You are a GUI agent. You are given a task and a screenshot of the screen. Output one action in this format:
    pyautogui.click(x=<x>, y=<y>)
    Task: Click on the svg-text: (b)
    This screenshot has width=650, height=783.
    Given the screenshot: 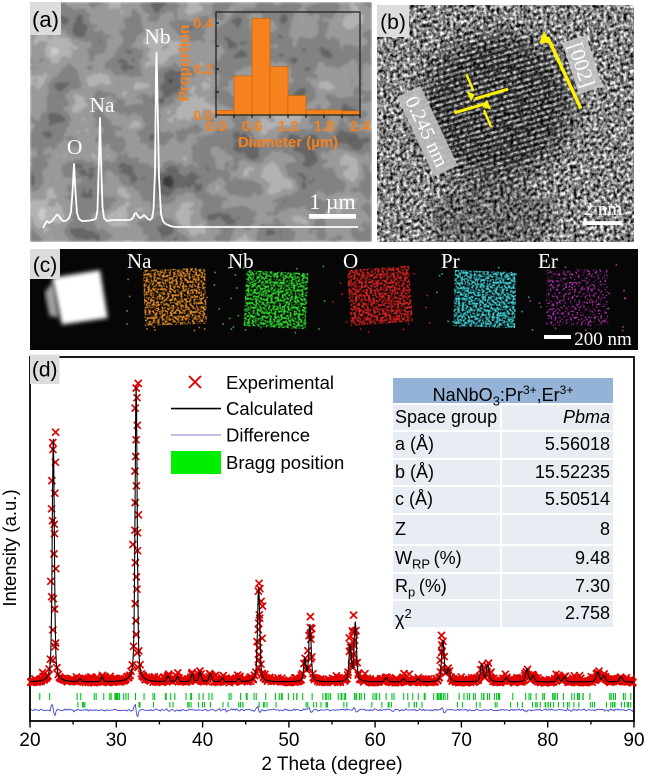 What is the action you would take?
    pyautogui.click(x=393, y=22)
    